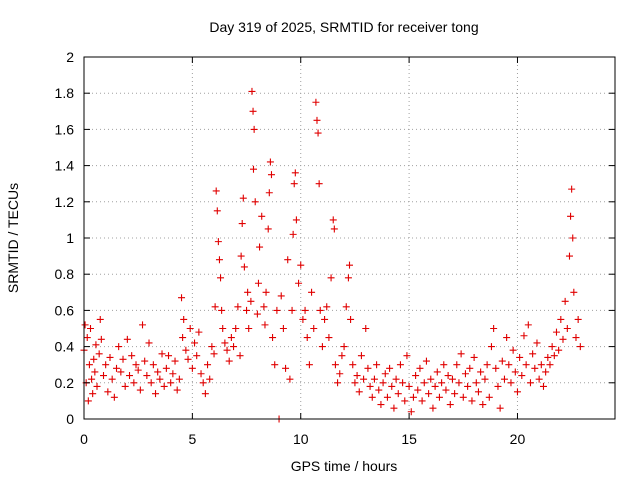 The height and width of the screenshot is (480, 640). What do you see at coordinates (192, 439) in the screenshot?
I see `x-tick-label: 5` at bounding box center [192, 439].